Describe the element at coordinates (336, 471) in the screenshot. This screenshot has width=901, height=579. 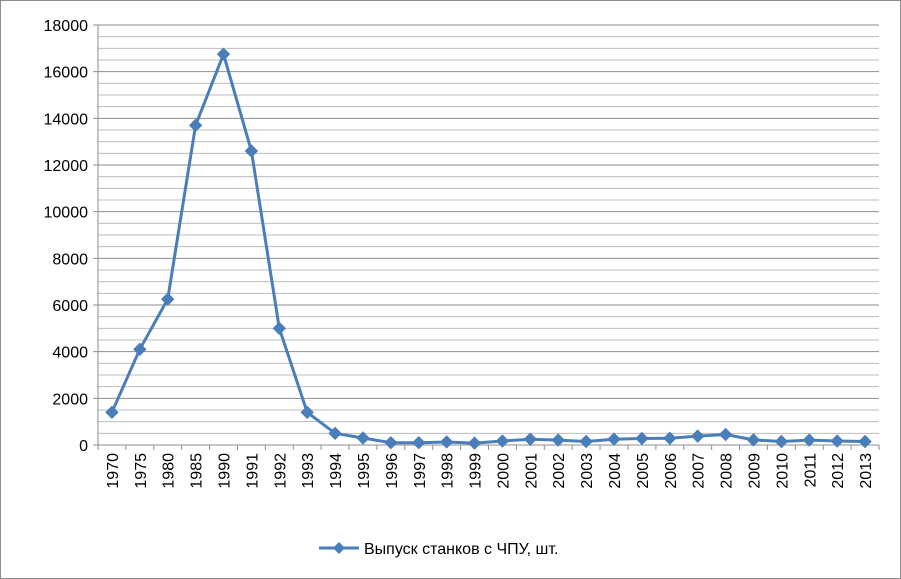
I see `x-tick-label: 1994` at that location.